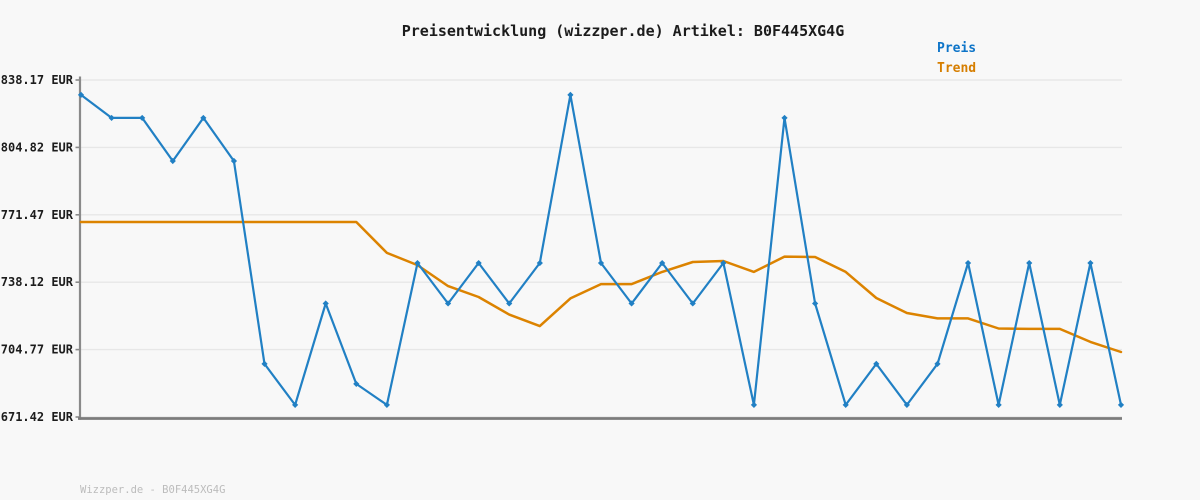 Image resolution: width=1200 pixels, height=500 pixels. Describe the element at coordinates (37, 80) in the screenshot. I see `y-tick-label: 838.17 EUR` at that location.